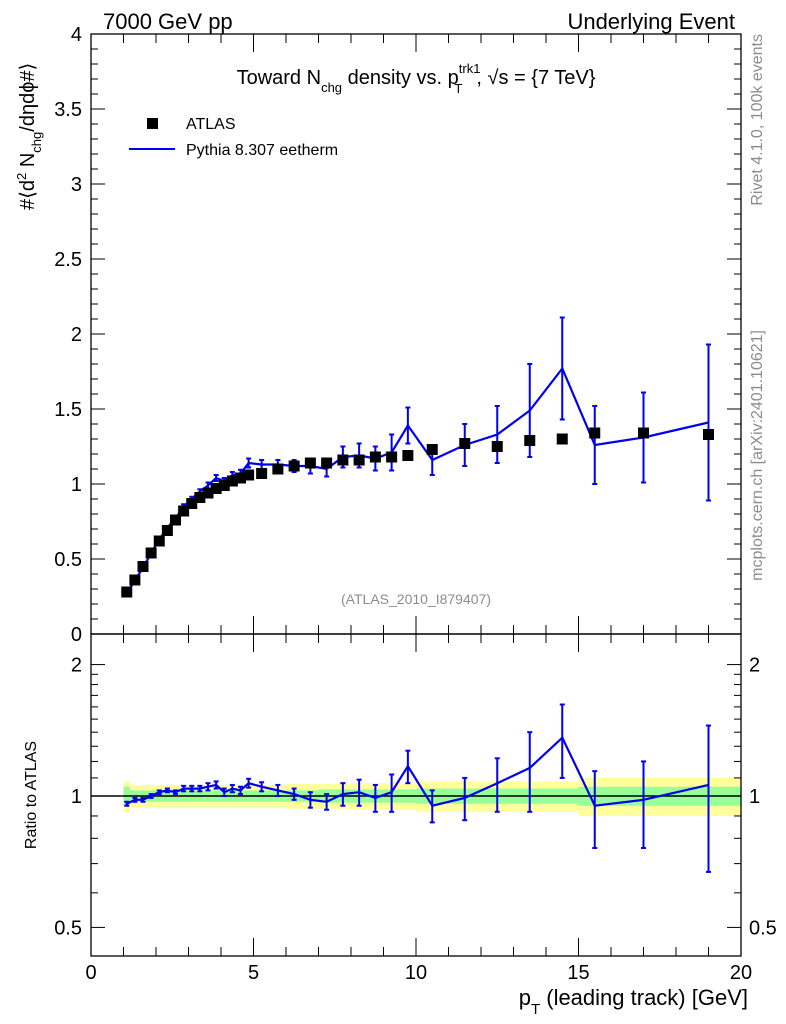 The height and width of the screenshot is (1024, 786). Describe the element at coordinates (741, 973) in the screenshot. I see `x-tick-label: 20` at that location.